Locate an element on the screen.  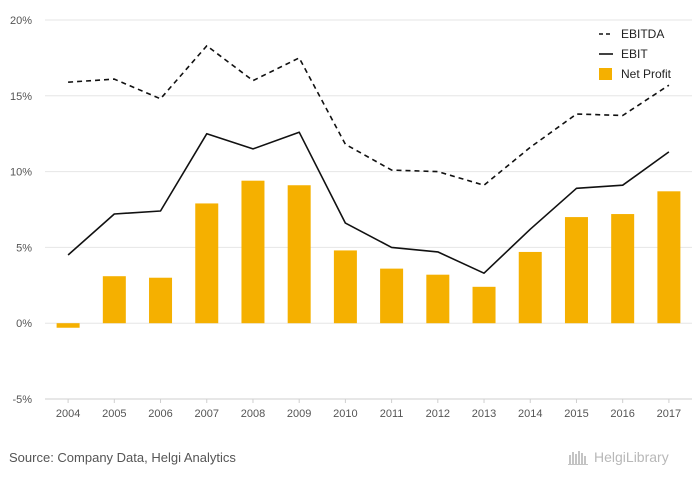
library-icon is located at coordinates (578, 458).